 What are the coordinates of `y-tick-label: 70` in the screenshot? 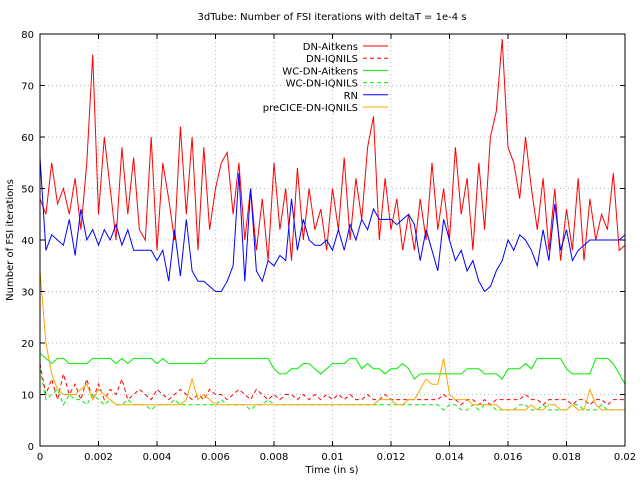 It's located at (27, 87).